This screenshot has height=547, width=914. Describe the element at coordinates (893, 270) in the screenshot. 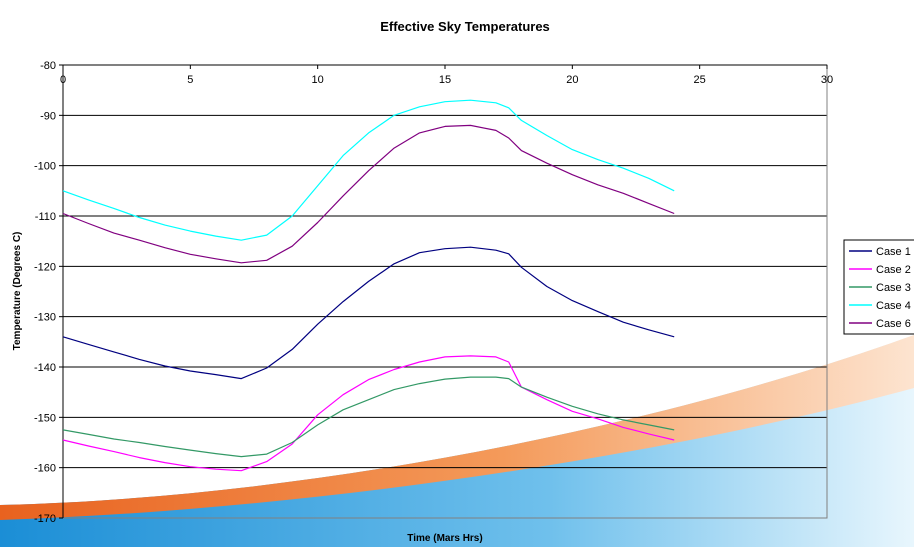

I see `legend-label: Case 2` at that location.